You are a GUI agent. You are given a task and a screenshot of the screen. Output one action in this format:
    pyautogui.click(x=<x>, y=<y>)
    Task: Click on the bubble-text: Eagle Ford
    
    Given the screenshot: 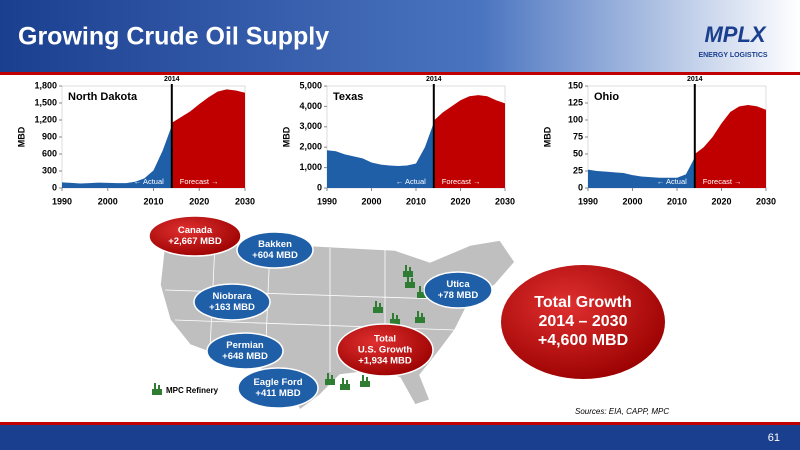 What is the action you would take?
    pyautogui.click(x=277, y=382)
    